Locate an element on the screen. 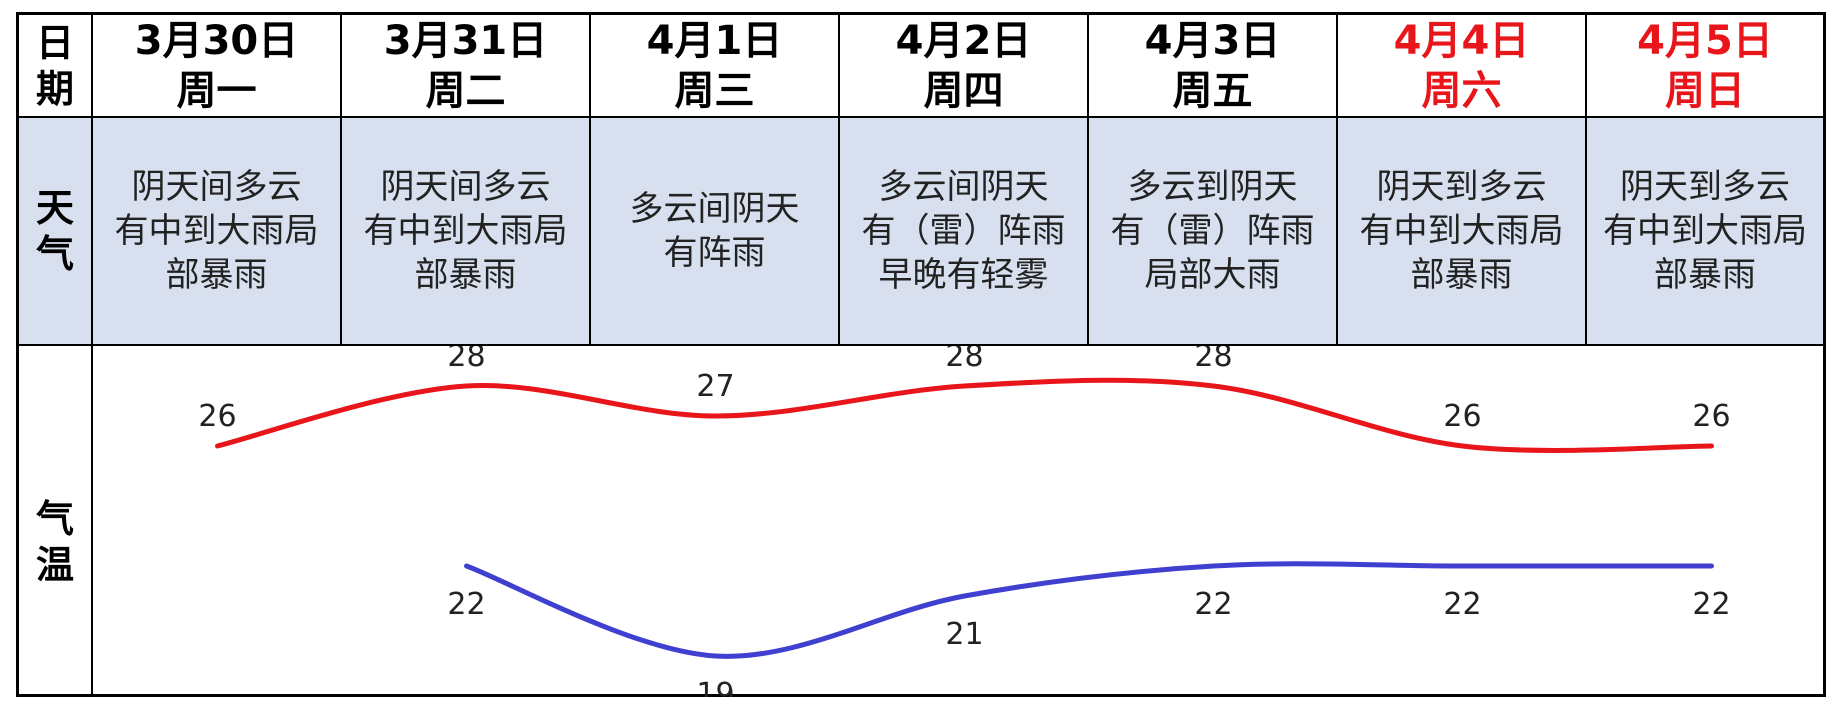  weekday-label: 周二 is located at coordinates (465, 90).